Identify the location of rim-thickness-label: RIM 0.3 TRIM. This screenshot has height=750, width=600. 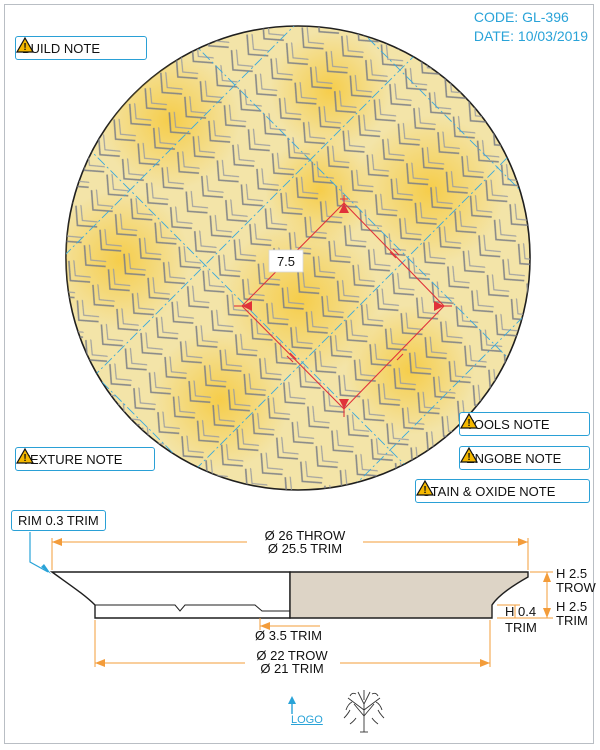
(58, 520).